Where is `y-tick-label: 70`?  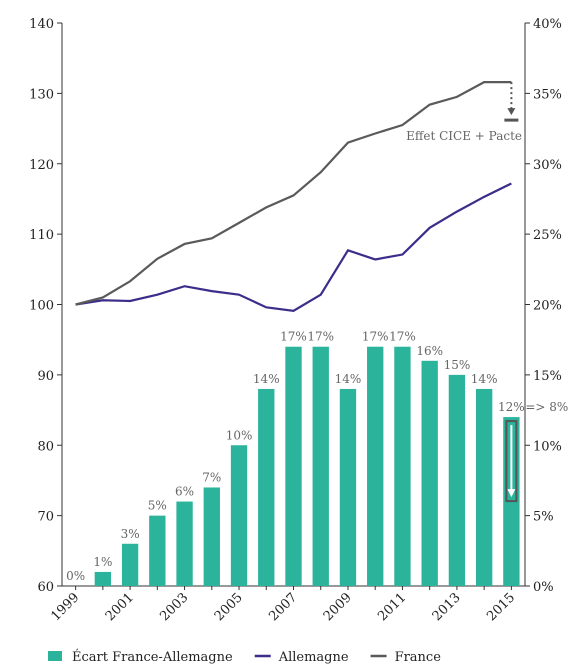 y-tick-label: 70 is located at coordinates (45, 517).